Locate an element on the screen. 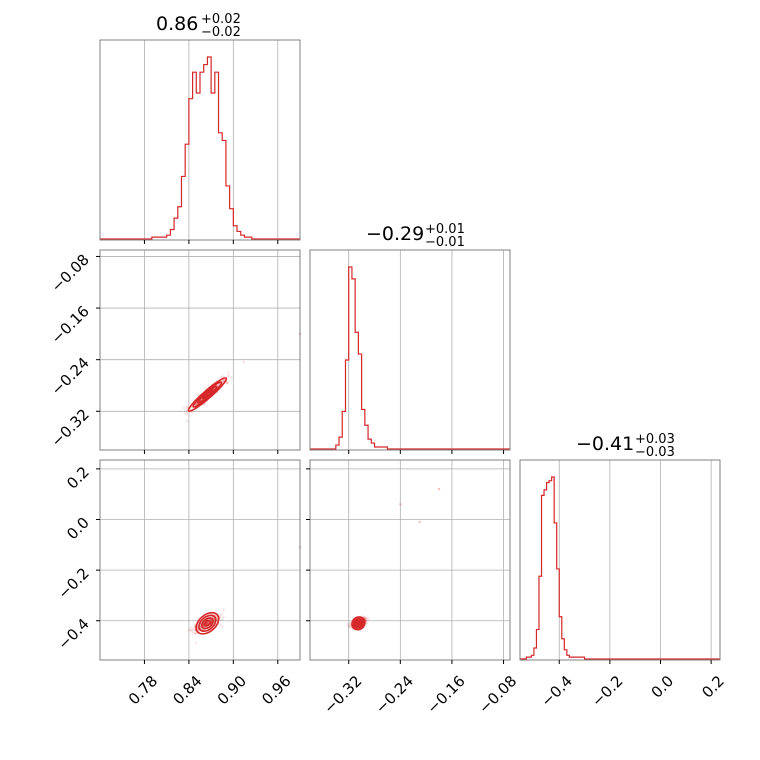 The height and width of the screenshot is (760, 760). y-tick-label: −0.16 is located at coordinates (70, 324).